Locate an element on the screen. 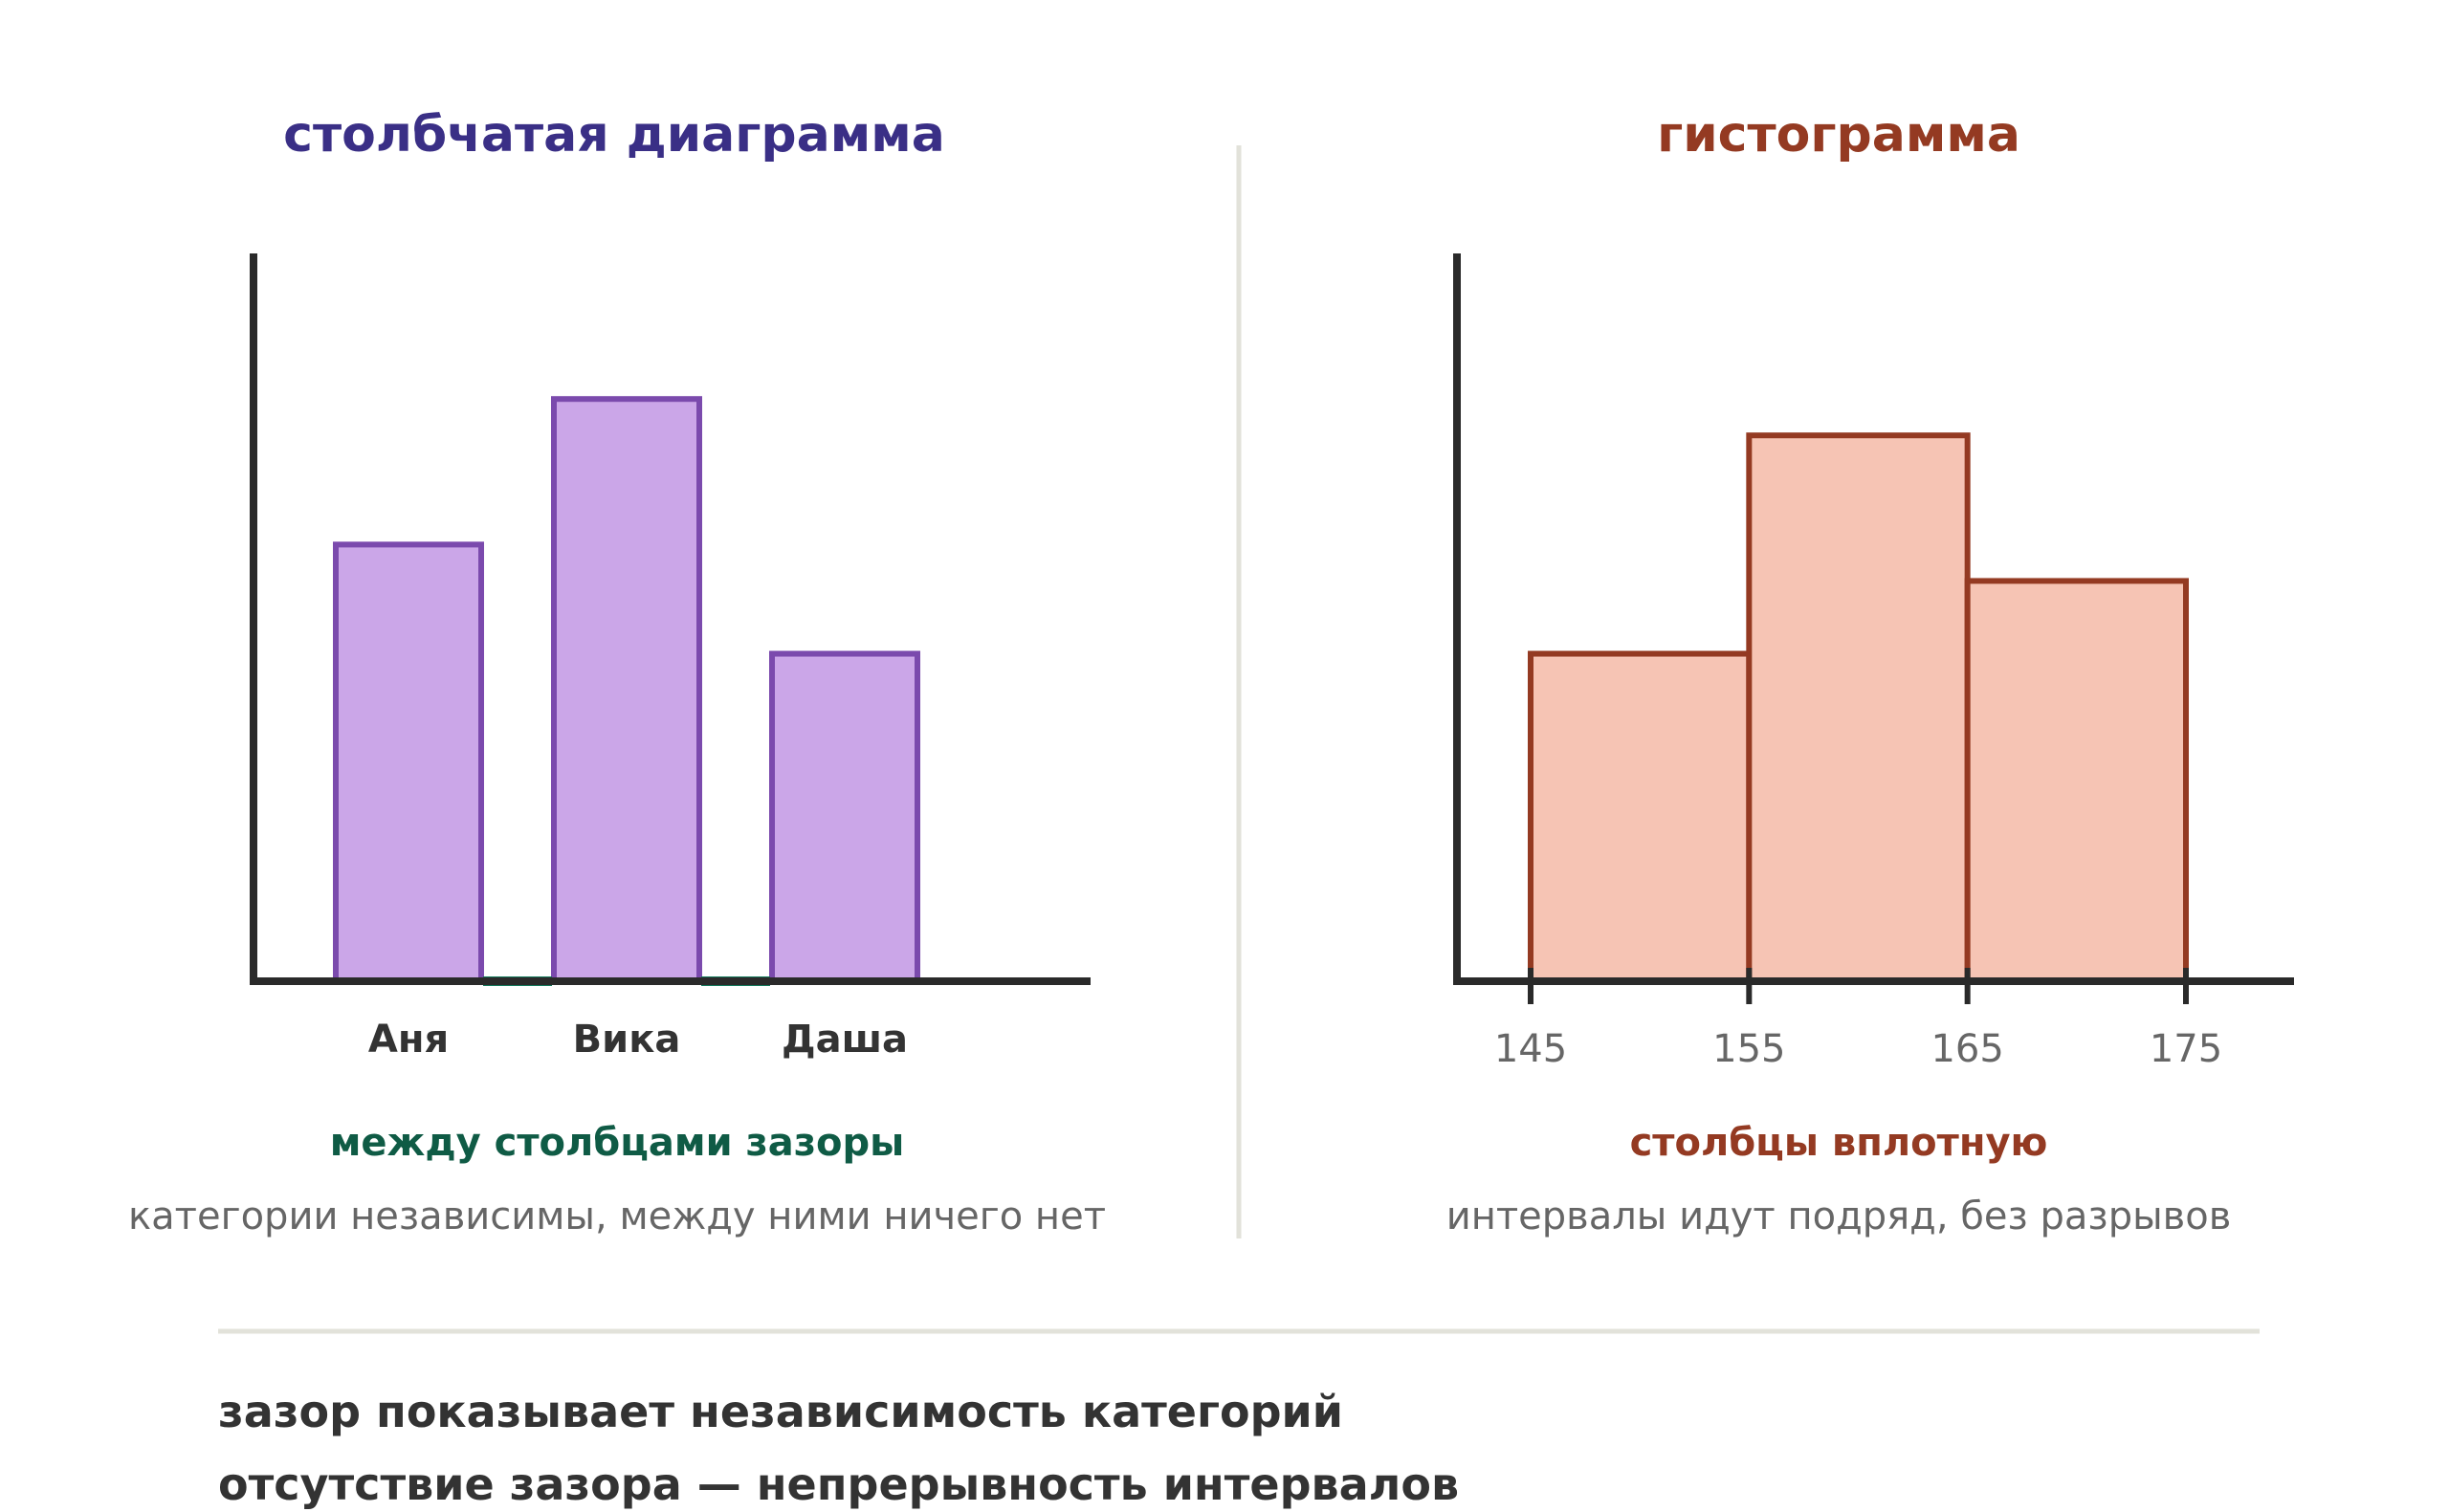  histogram-tick-label: 145 is located at coordinates (1531, 1049).